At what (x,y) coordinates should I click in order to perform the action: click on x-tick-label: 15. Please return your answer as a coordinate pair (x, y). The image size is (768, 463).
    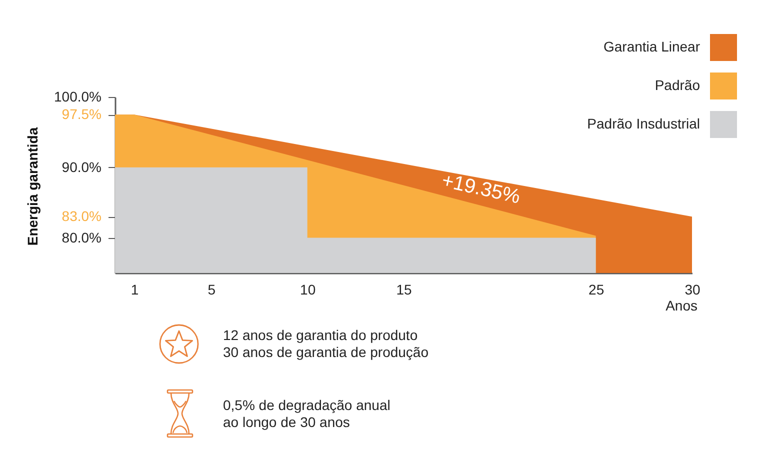
    Looking at the image, I should click on (404, 290).